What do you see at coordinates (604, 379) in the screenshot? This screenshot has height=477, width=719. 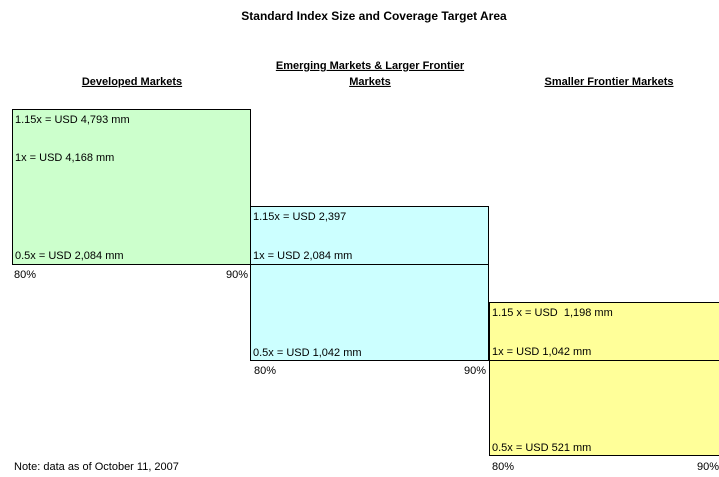 I see `frontier-box` at bounding box center [604, 379].